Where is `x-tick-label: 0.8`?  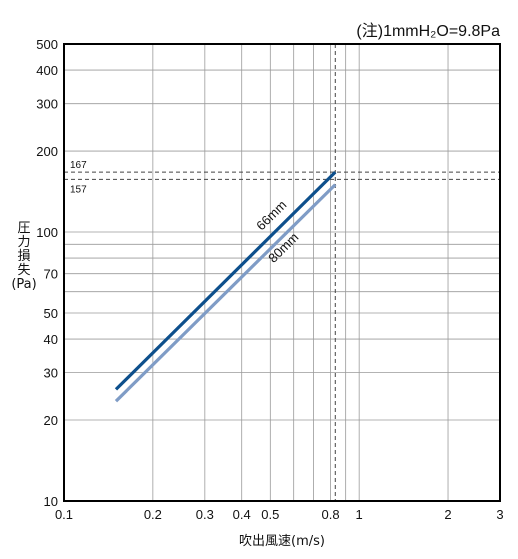 x-tick-label: 0.8 is located at coordinates (331, 514).